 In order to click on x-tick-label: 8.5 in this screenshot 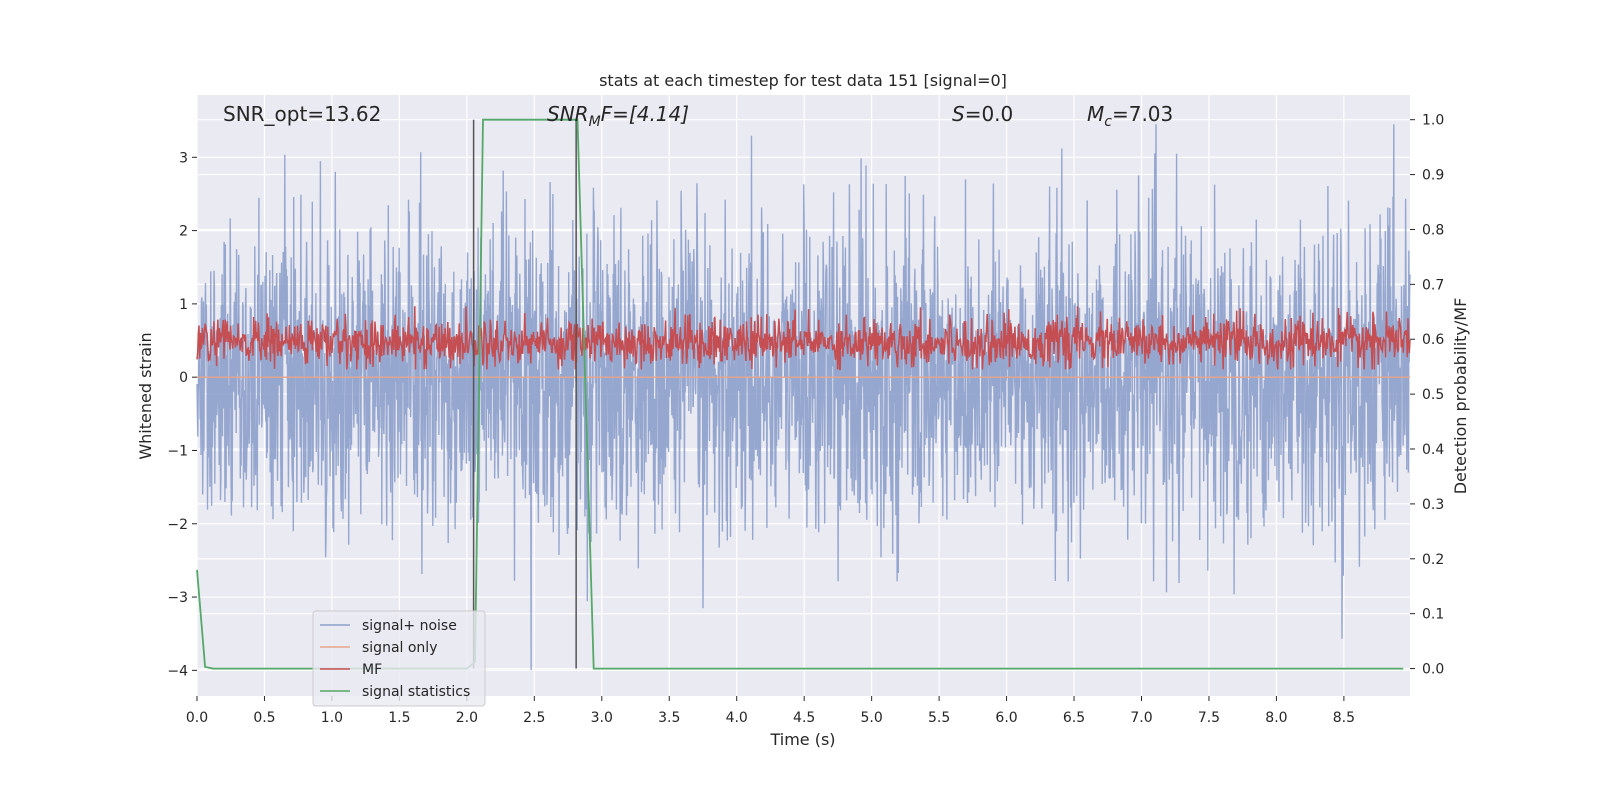, I will do `click(1344, 718)`.